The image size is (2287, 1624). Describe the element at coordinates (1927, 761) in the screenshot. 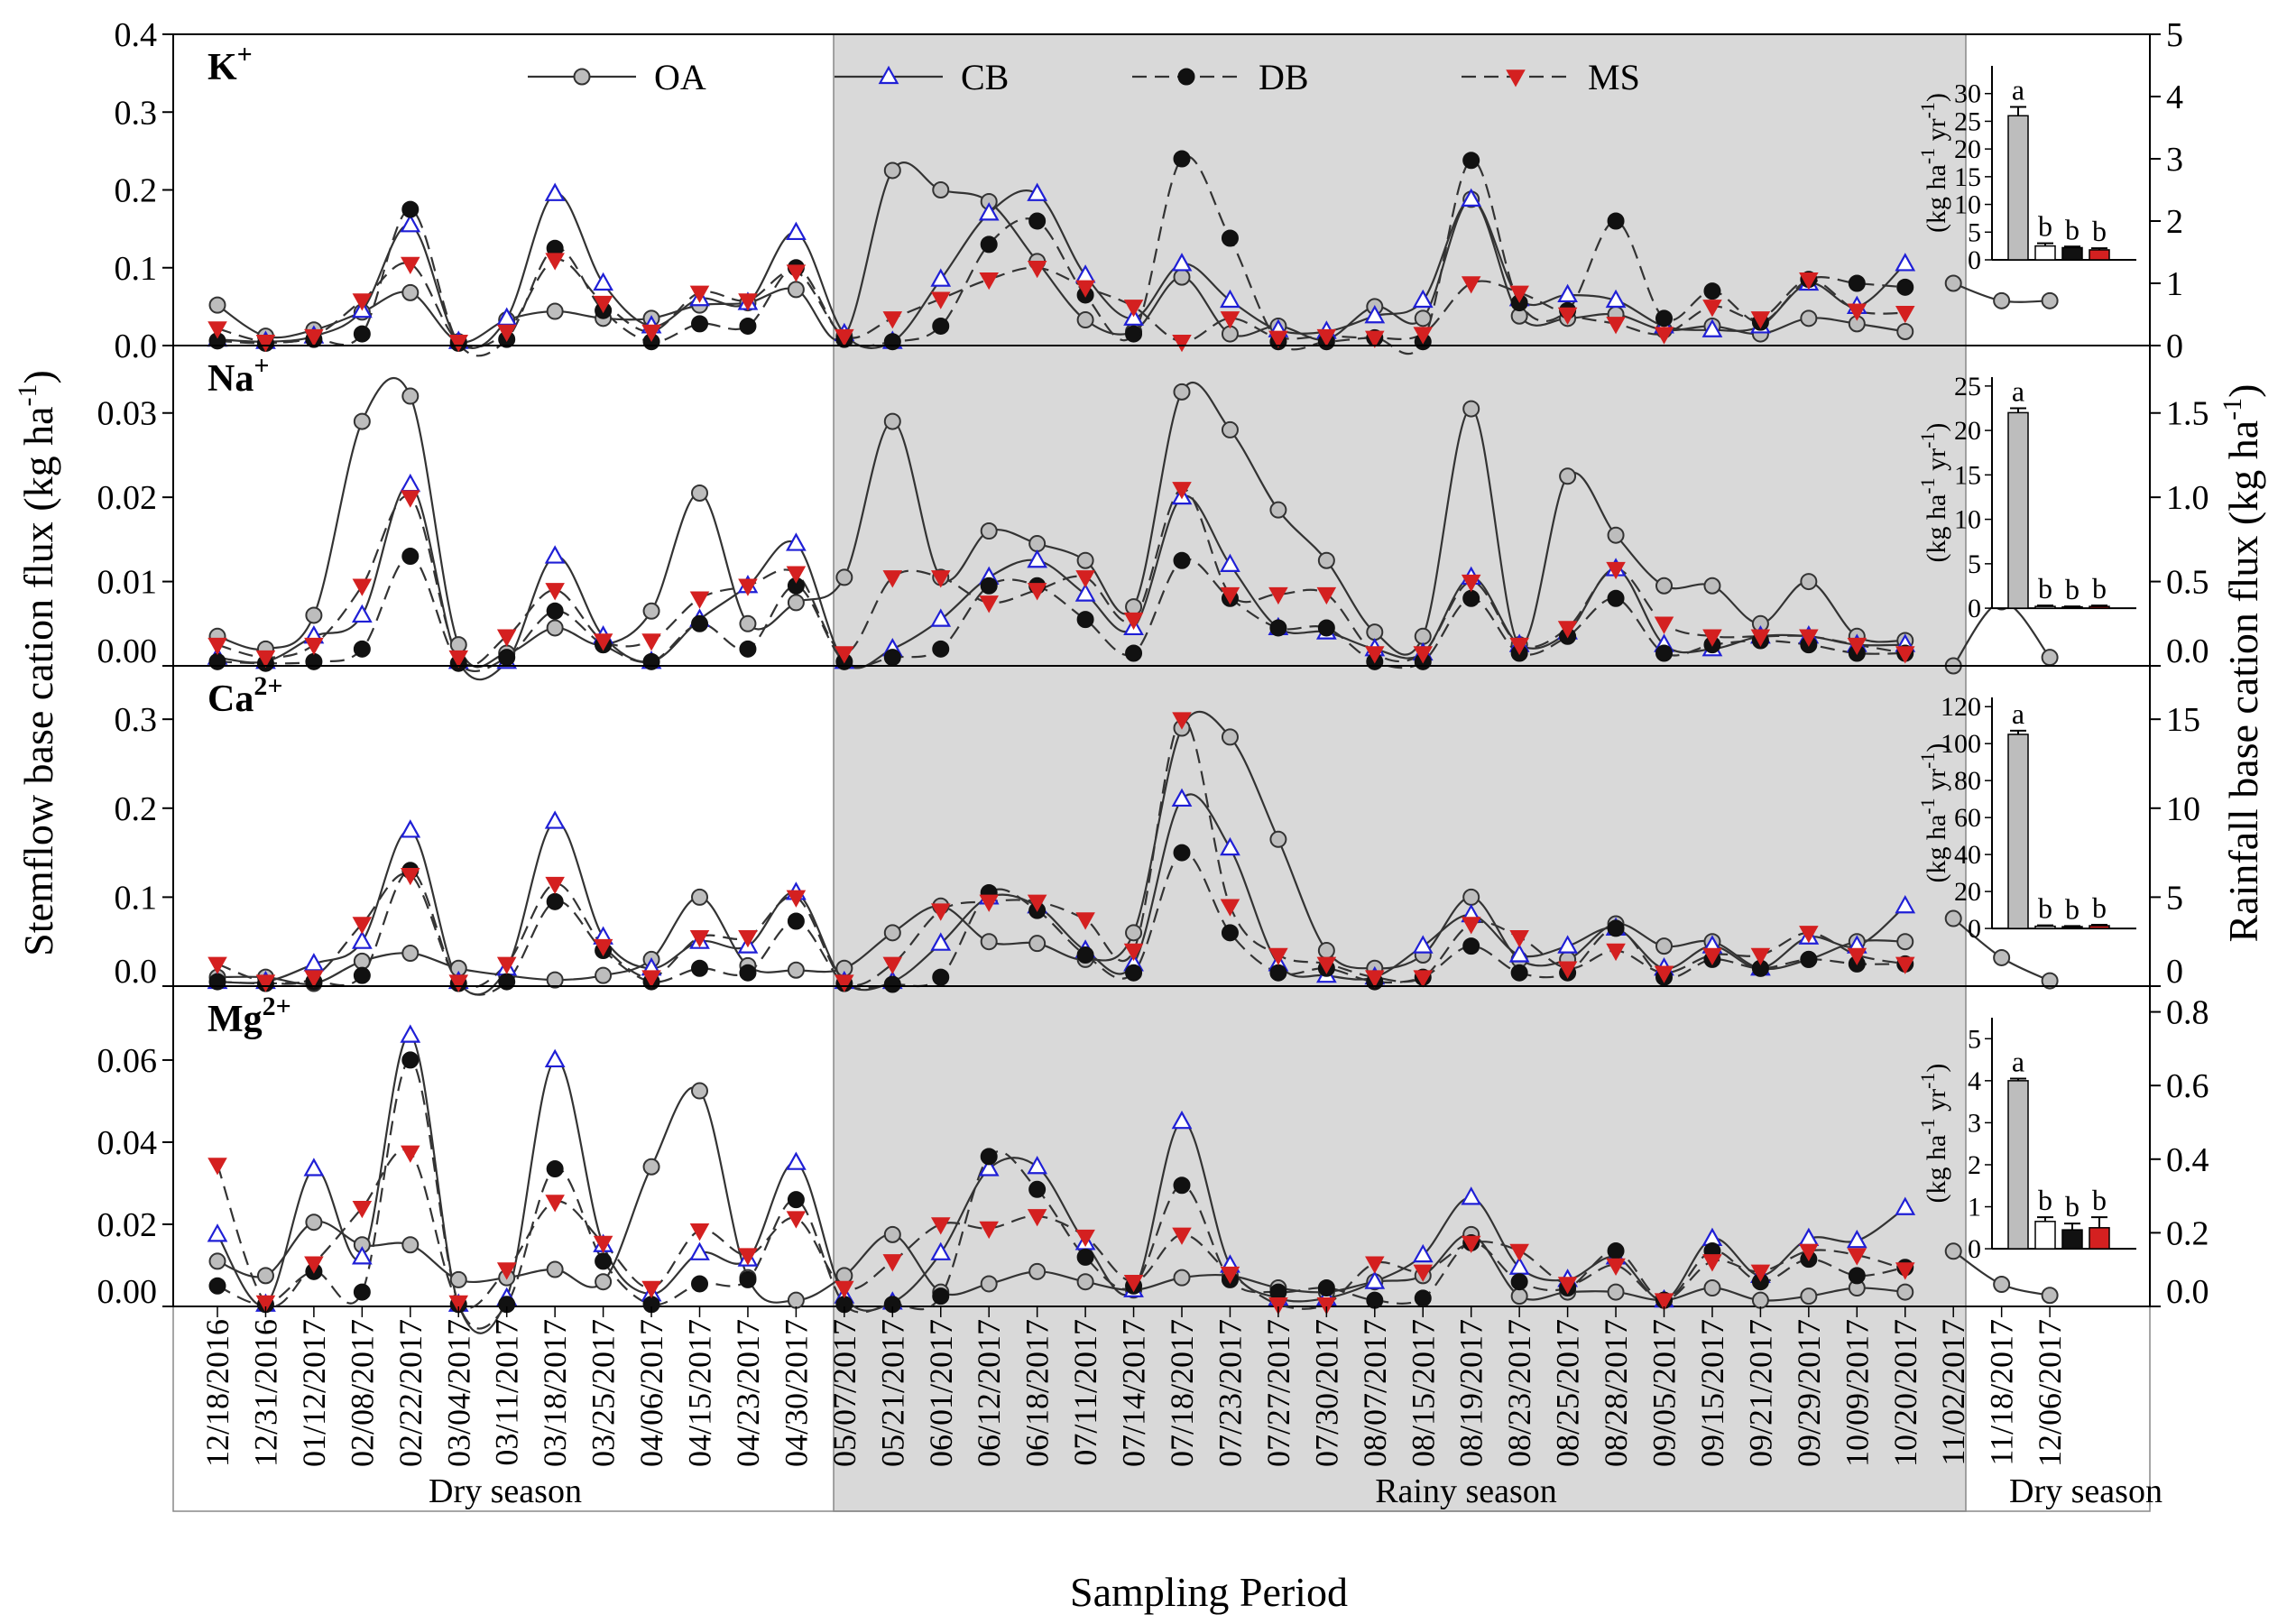

I see `inset-unit-sup: -1` at that location.